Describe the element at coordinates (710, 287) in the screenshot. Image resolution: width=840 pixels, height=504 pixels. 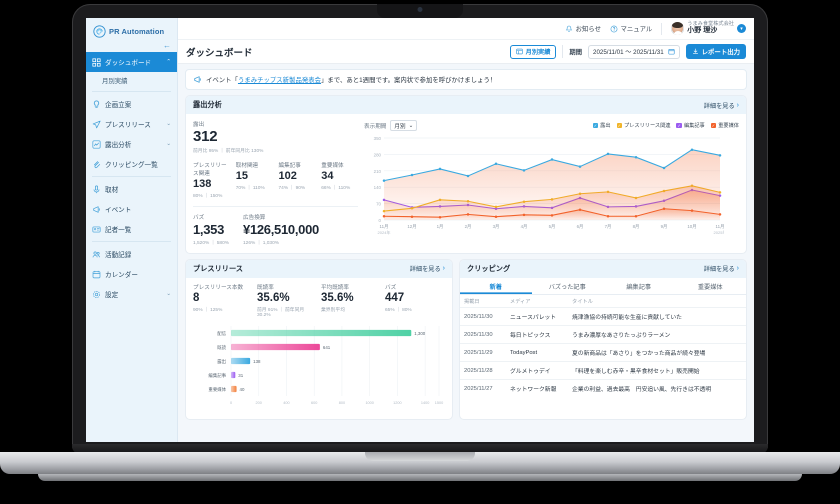
I see `tab-key-media: 重要媒体` at that location.